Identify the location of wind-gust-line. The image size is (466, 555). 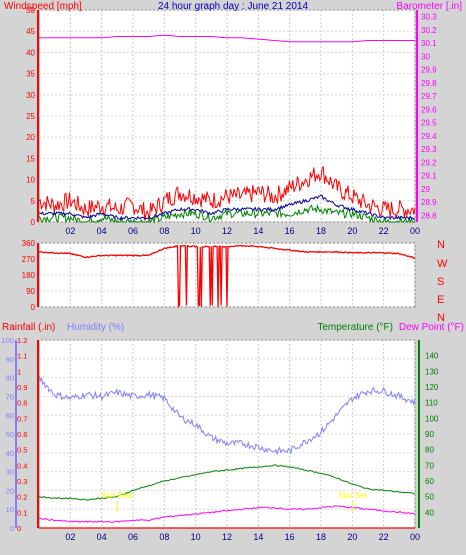
(227, 193).